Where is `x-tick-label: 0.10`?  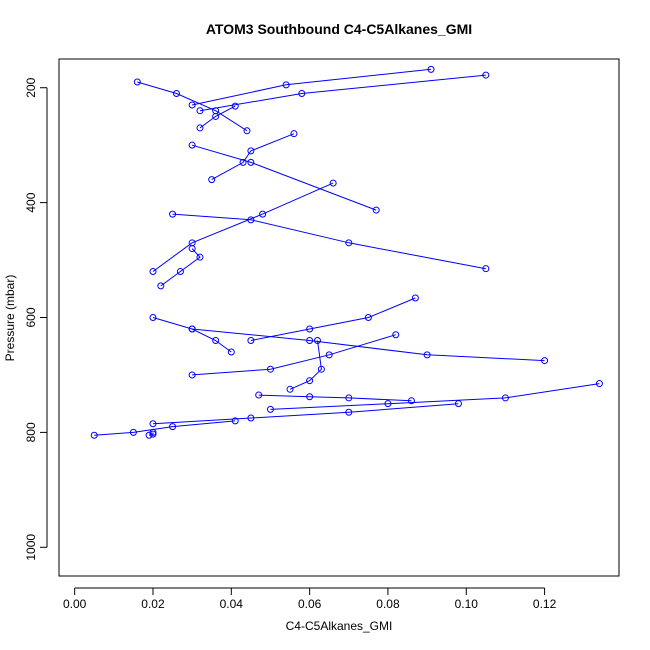
x-tick-label: 0.10 is located at coordinates (467, 604).